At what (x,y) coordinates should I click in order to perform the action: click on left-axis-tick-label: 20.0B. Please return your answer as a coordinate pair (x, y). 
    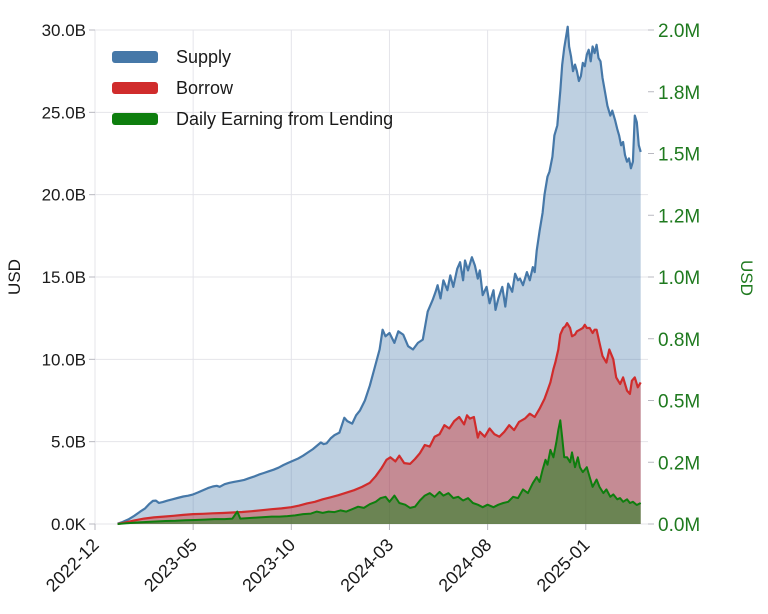
    Looking at the image, I should click on (64, 195).